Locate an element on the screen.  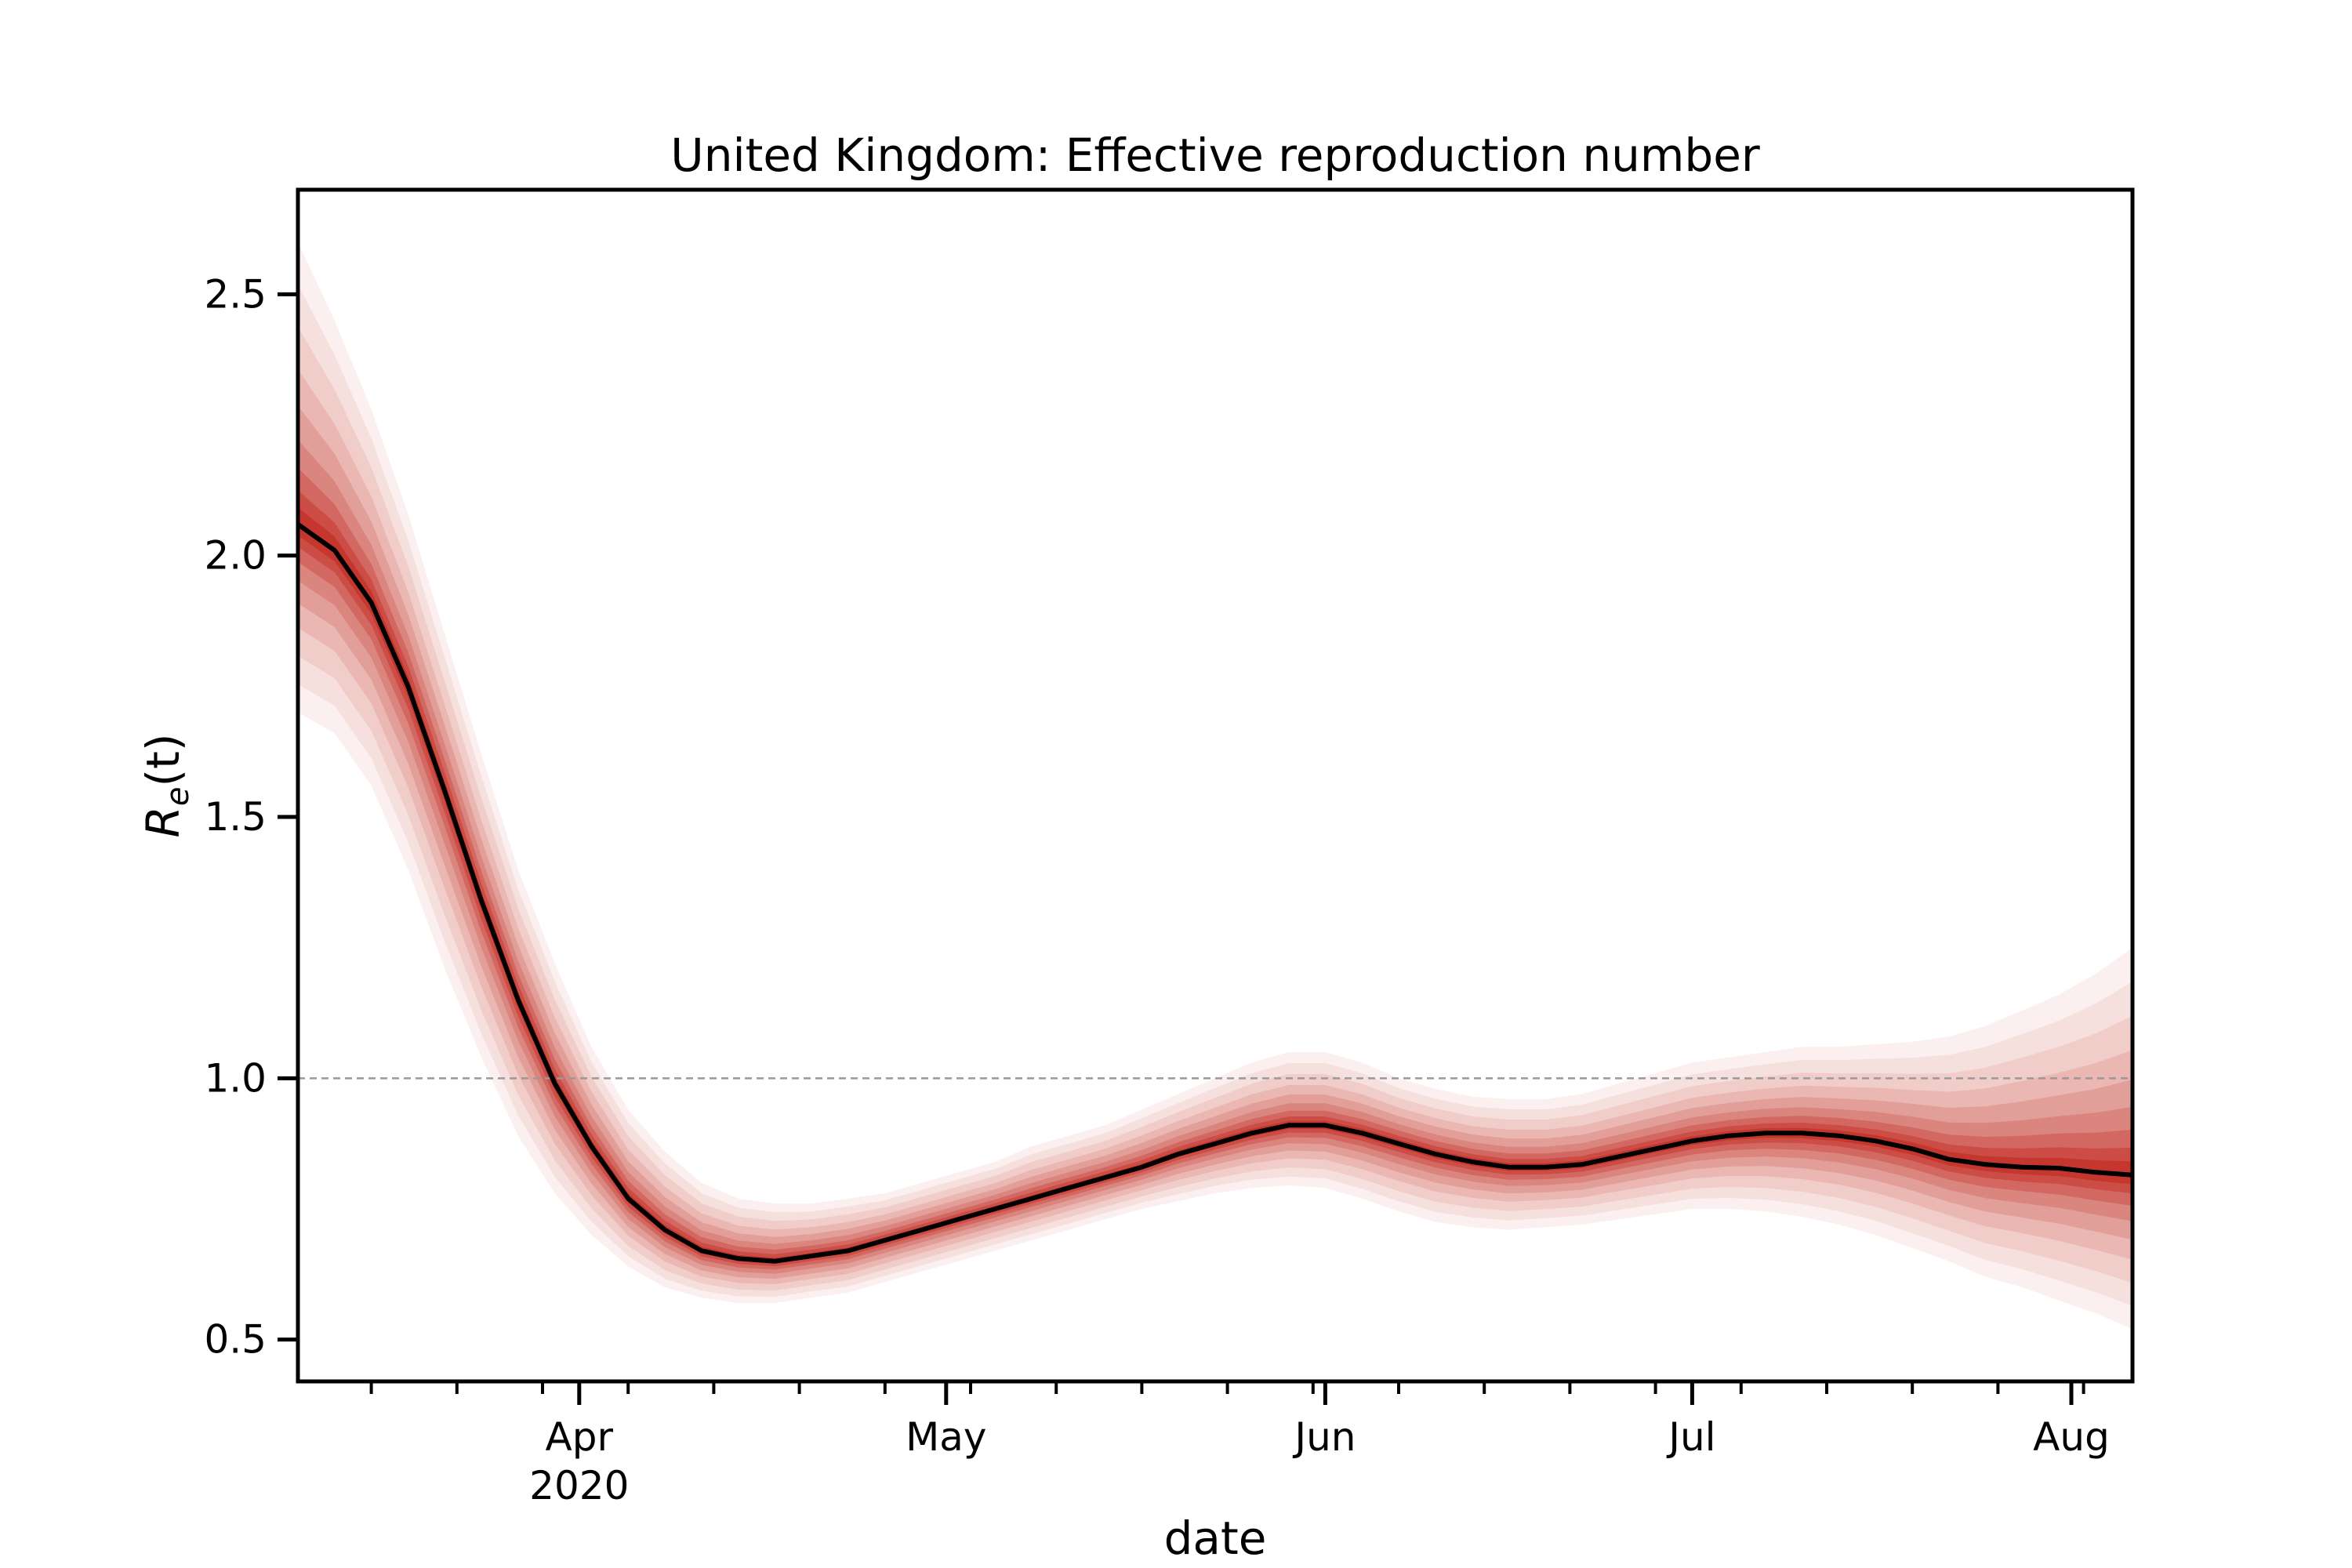
x-tick-label-Jul: Jul is located at coordinates (1690, 1437).